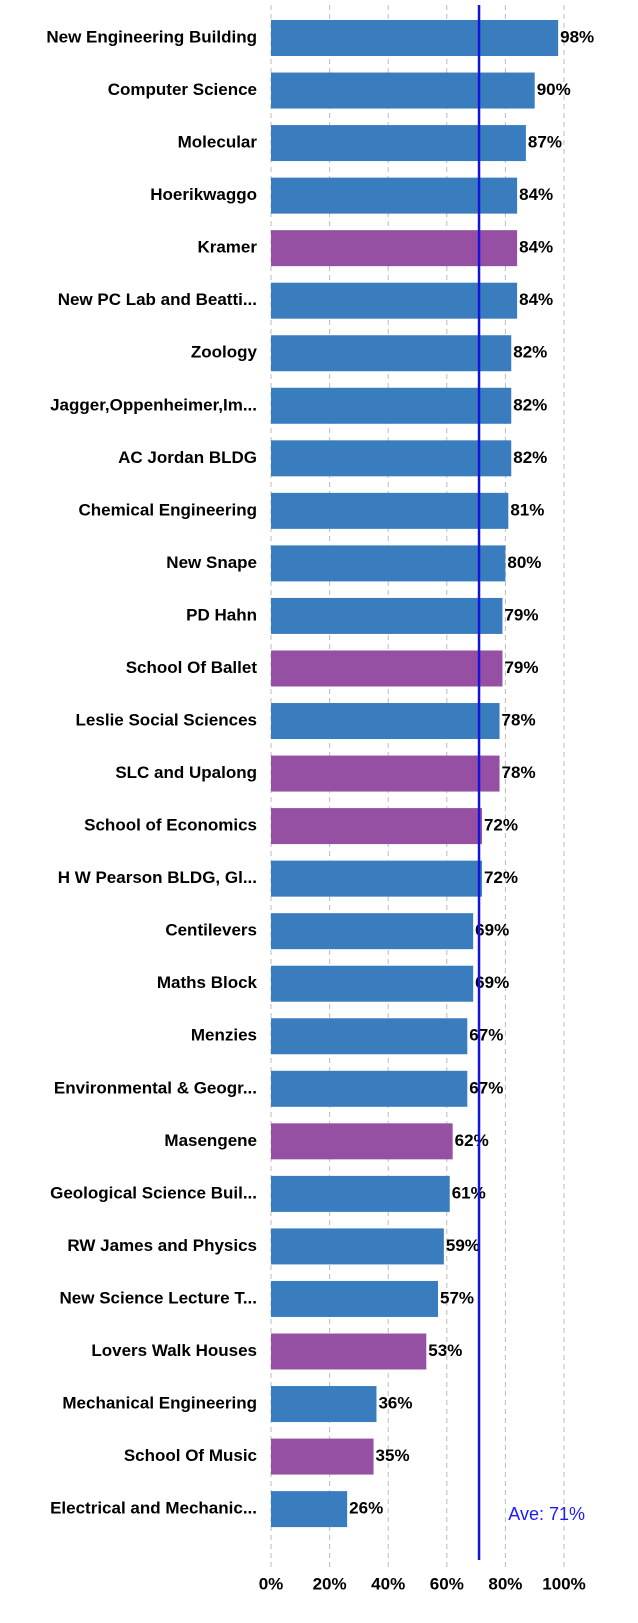 This screenshot has height=1623, width=638. Describe the element at coordinates (545, 142) in the screenshot. I see `value-label: 87%` at that location.